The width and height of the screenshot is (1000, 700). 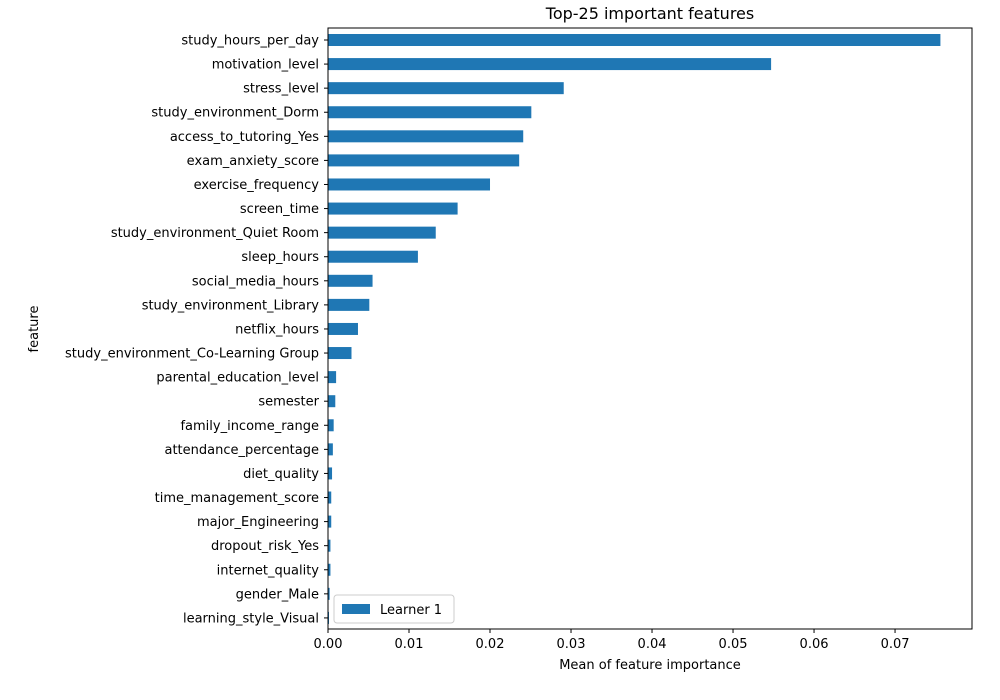 What do you see at coordinates (231, 305) in the screenshot?
I see `y-tick-label: study_environment_Library` at bounding box center [231, 305].